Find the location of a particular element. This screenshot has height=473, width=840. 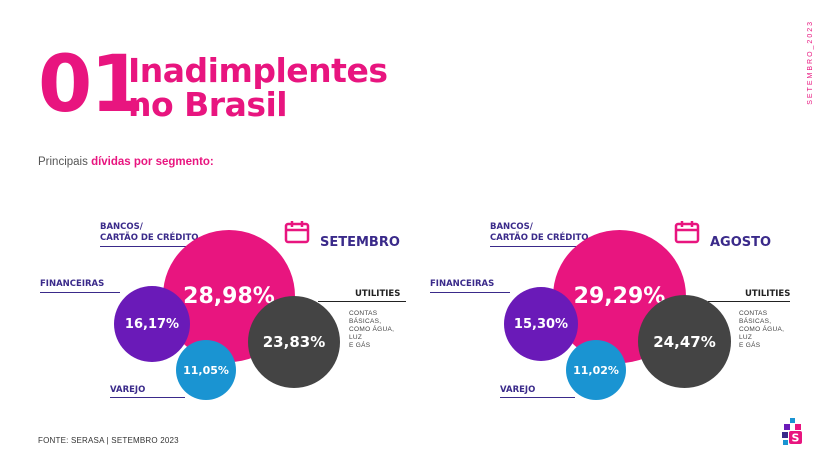

subtitle-emphasis: dívidas por segmento: is located at coordinates (152, 162).